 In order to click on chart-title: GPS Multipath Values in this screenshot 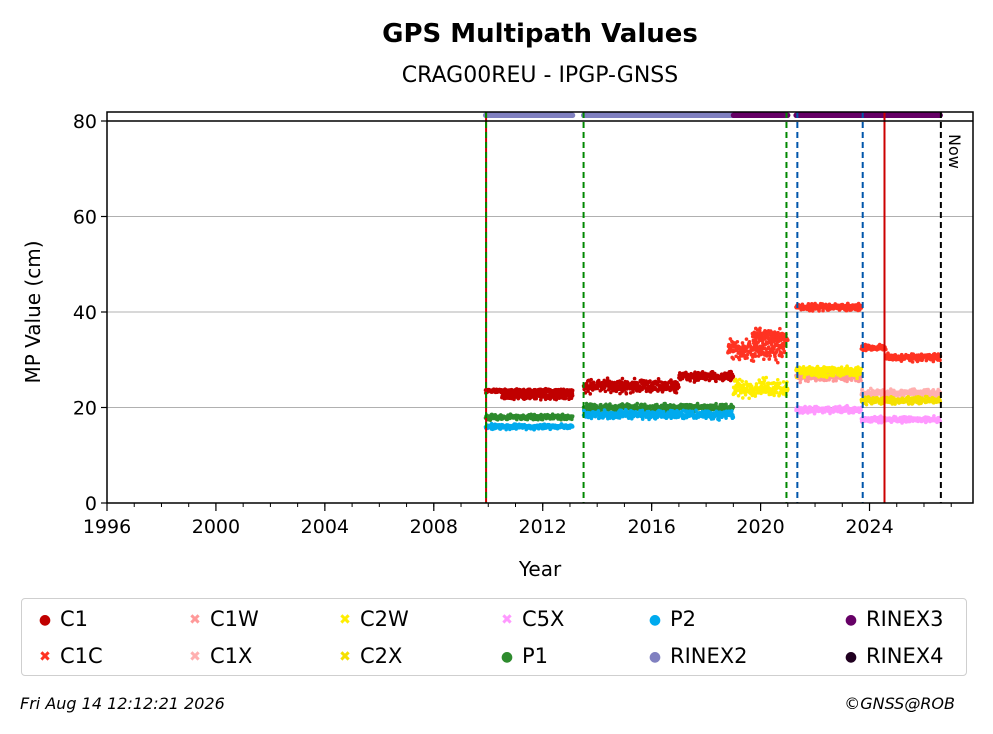, I will do `click(540, 34)`.